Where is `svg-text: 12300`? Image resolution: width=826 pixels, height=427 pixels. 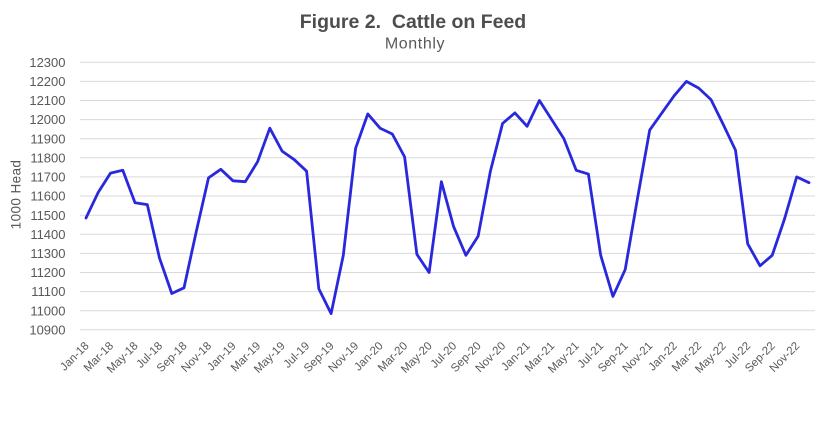 svg-text: 12300 is located at coordinates (47, 62).